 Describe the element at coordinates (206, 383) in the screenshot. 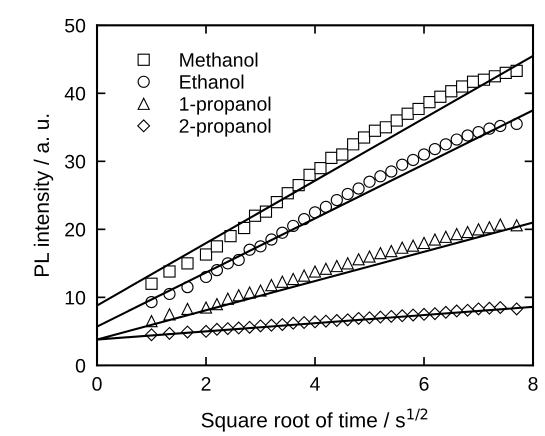

I see `x-tick-label: 2` at that location.